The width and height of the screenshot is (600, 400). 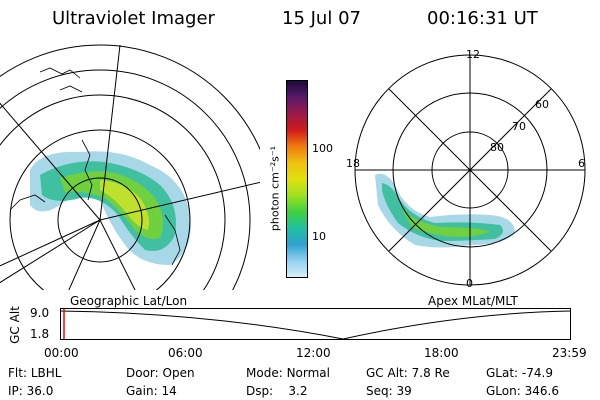 What do you see at coordinates (277, 391) in the screenshot?
I see `info-dsp: Dsp: 3.2` at bounding box center [277, 391].